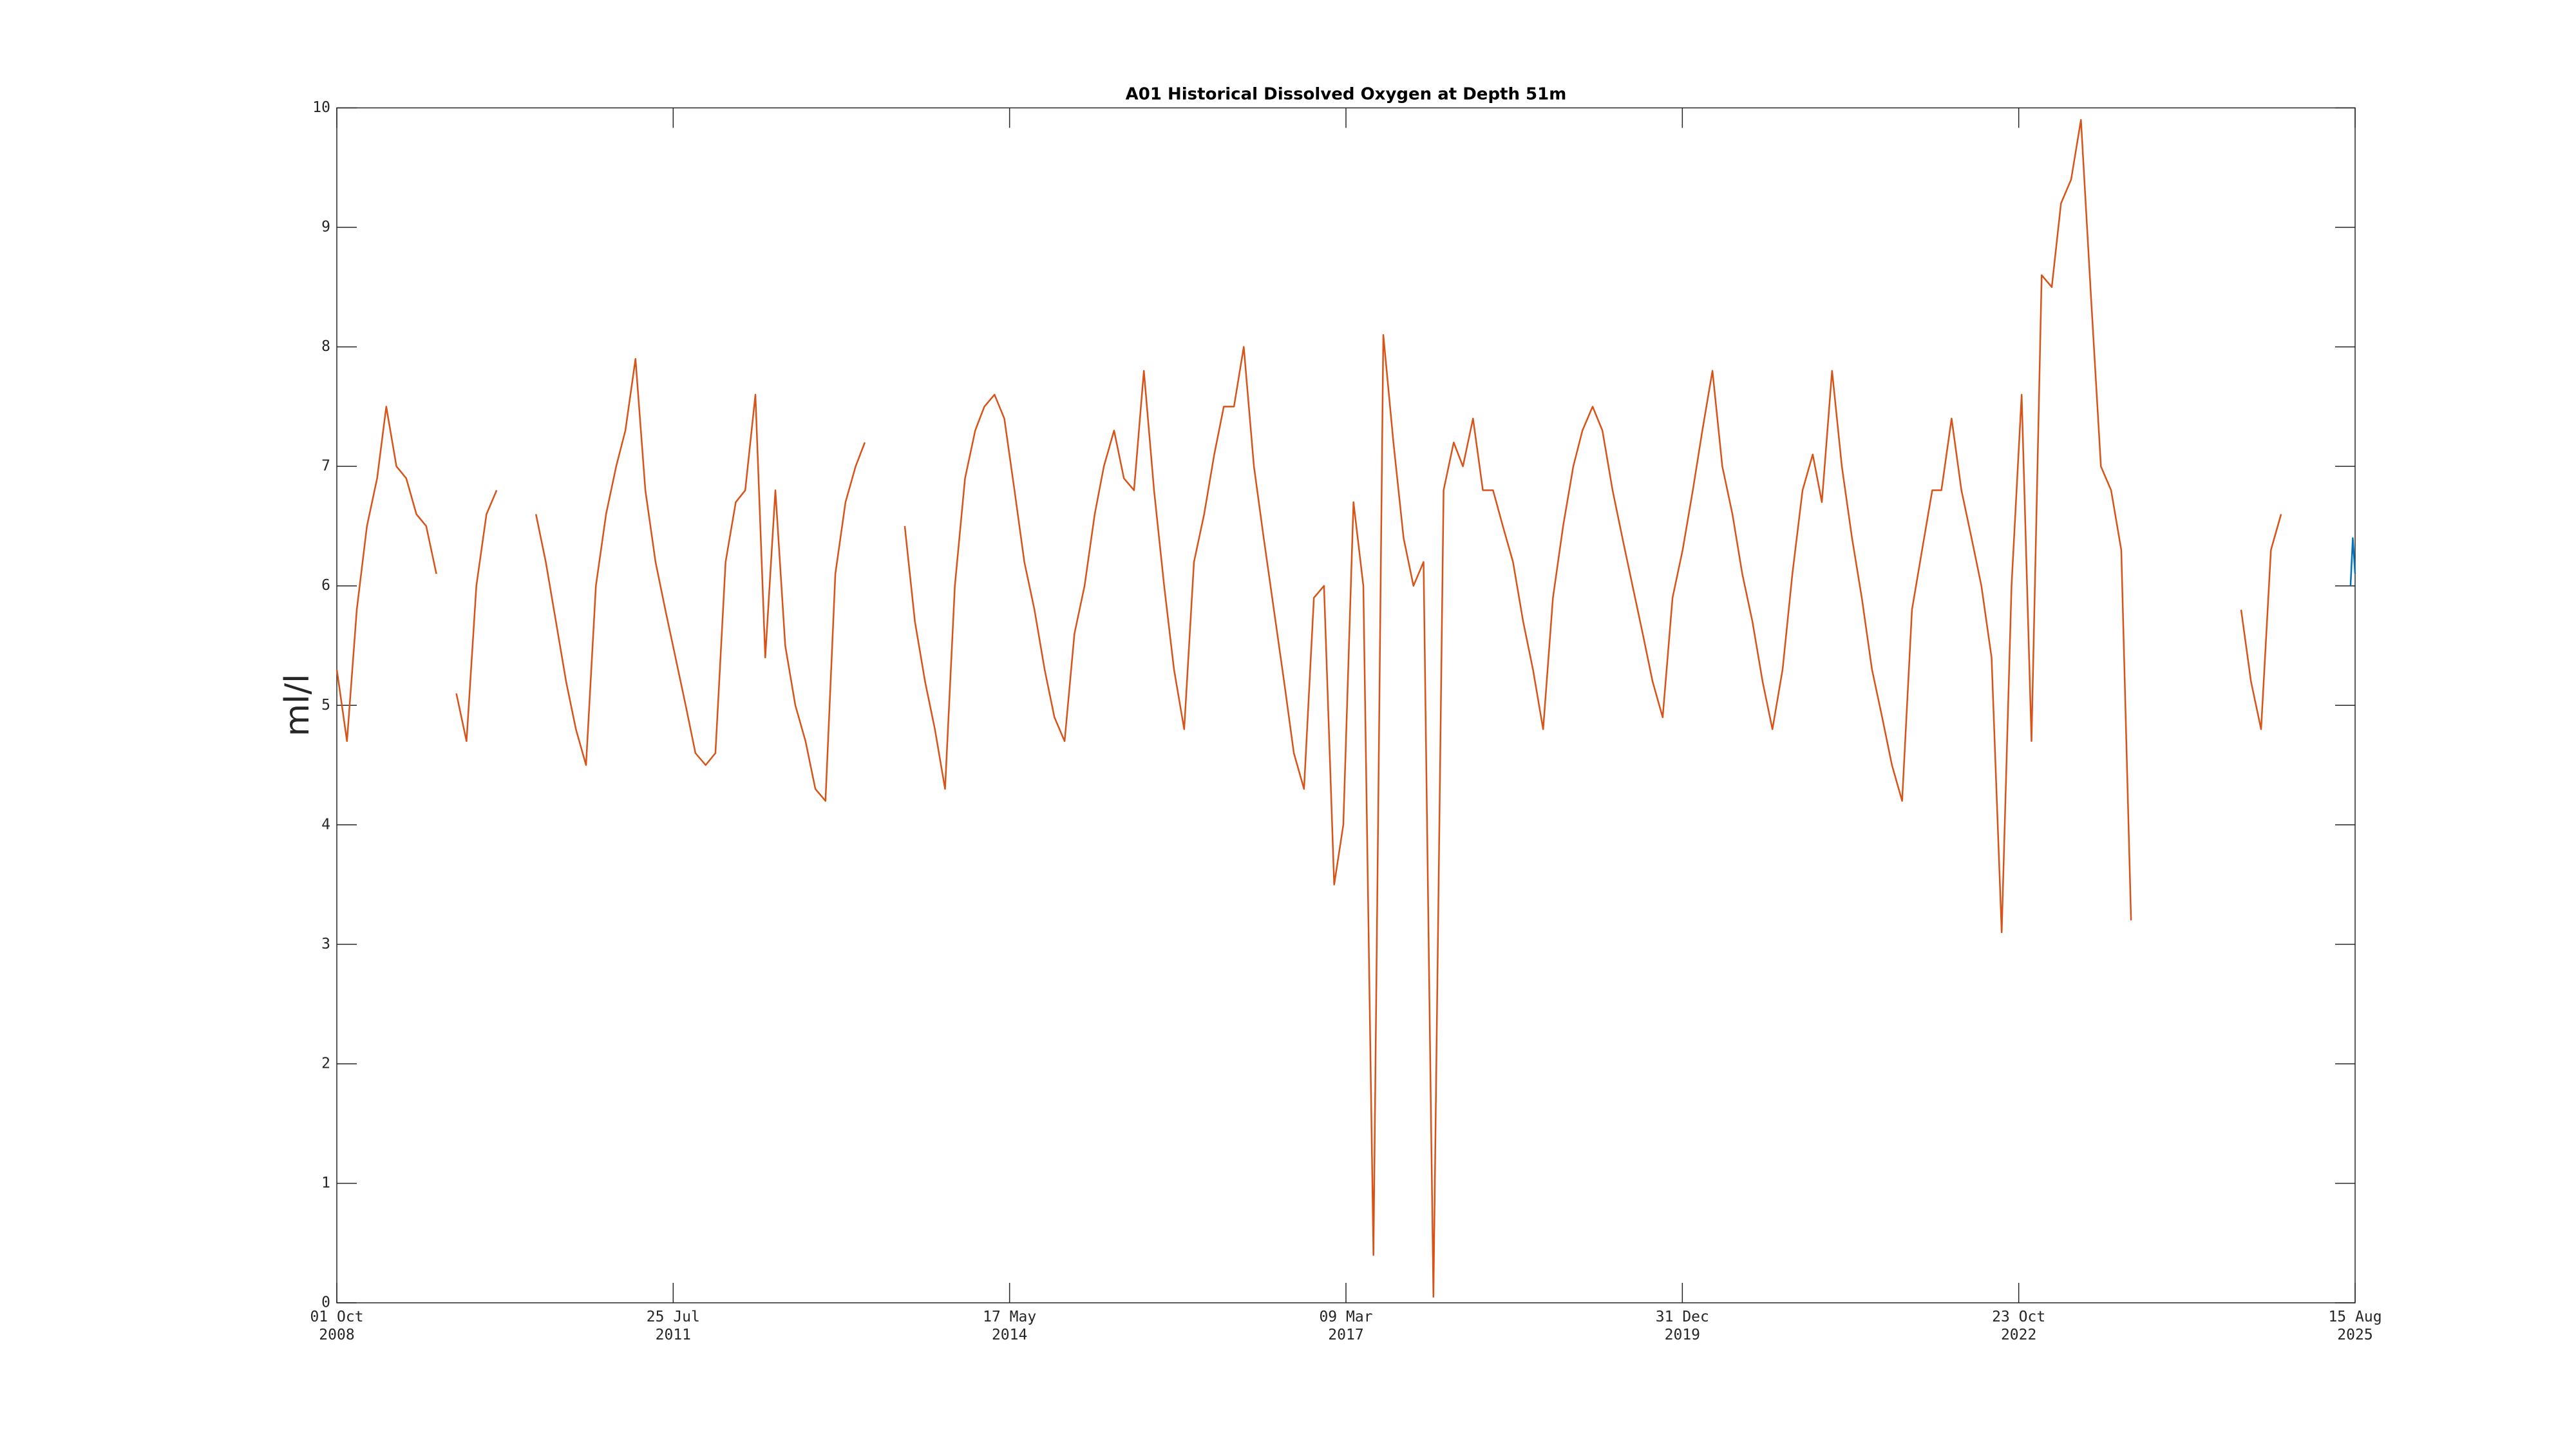 The height and width of the screenshot is (1449, 2576). I want to click on x-tick-label: 31 Dec 2019, so click(1682, 1326).